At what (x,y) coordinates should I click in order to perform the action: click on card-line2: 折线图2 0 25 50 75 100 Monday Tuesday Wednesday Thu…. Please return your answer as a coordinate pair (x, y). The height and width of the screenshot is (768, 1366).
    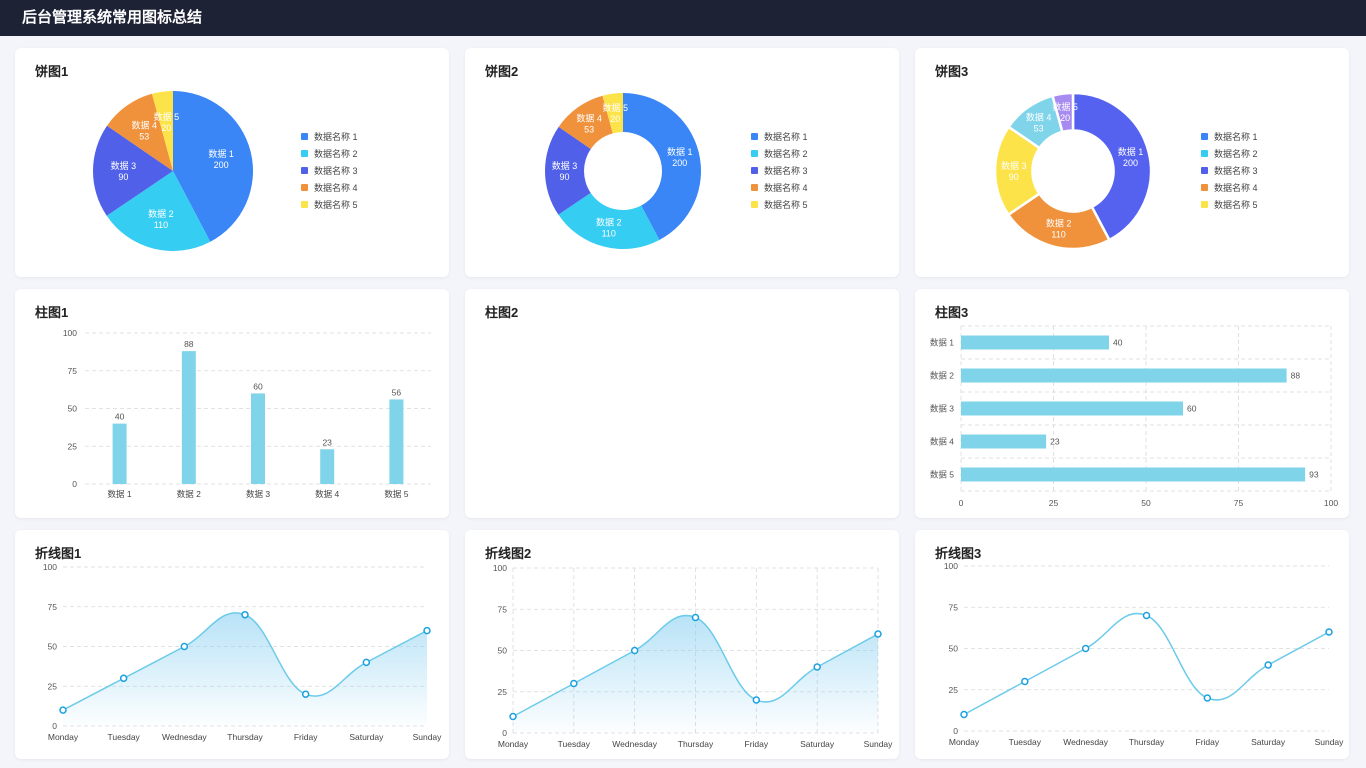
    Looking at the image, I should click on (682, 644).